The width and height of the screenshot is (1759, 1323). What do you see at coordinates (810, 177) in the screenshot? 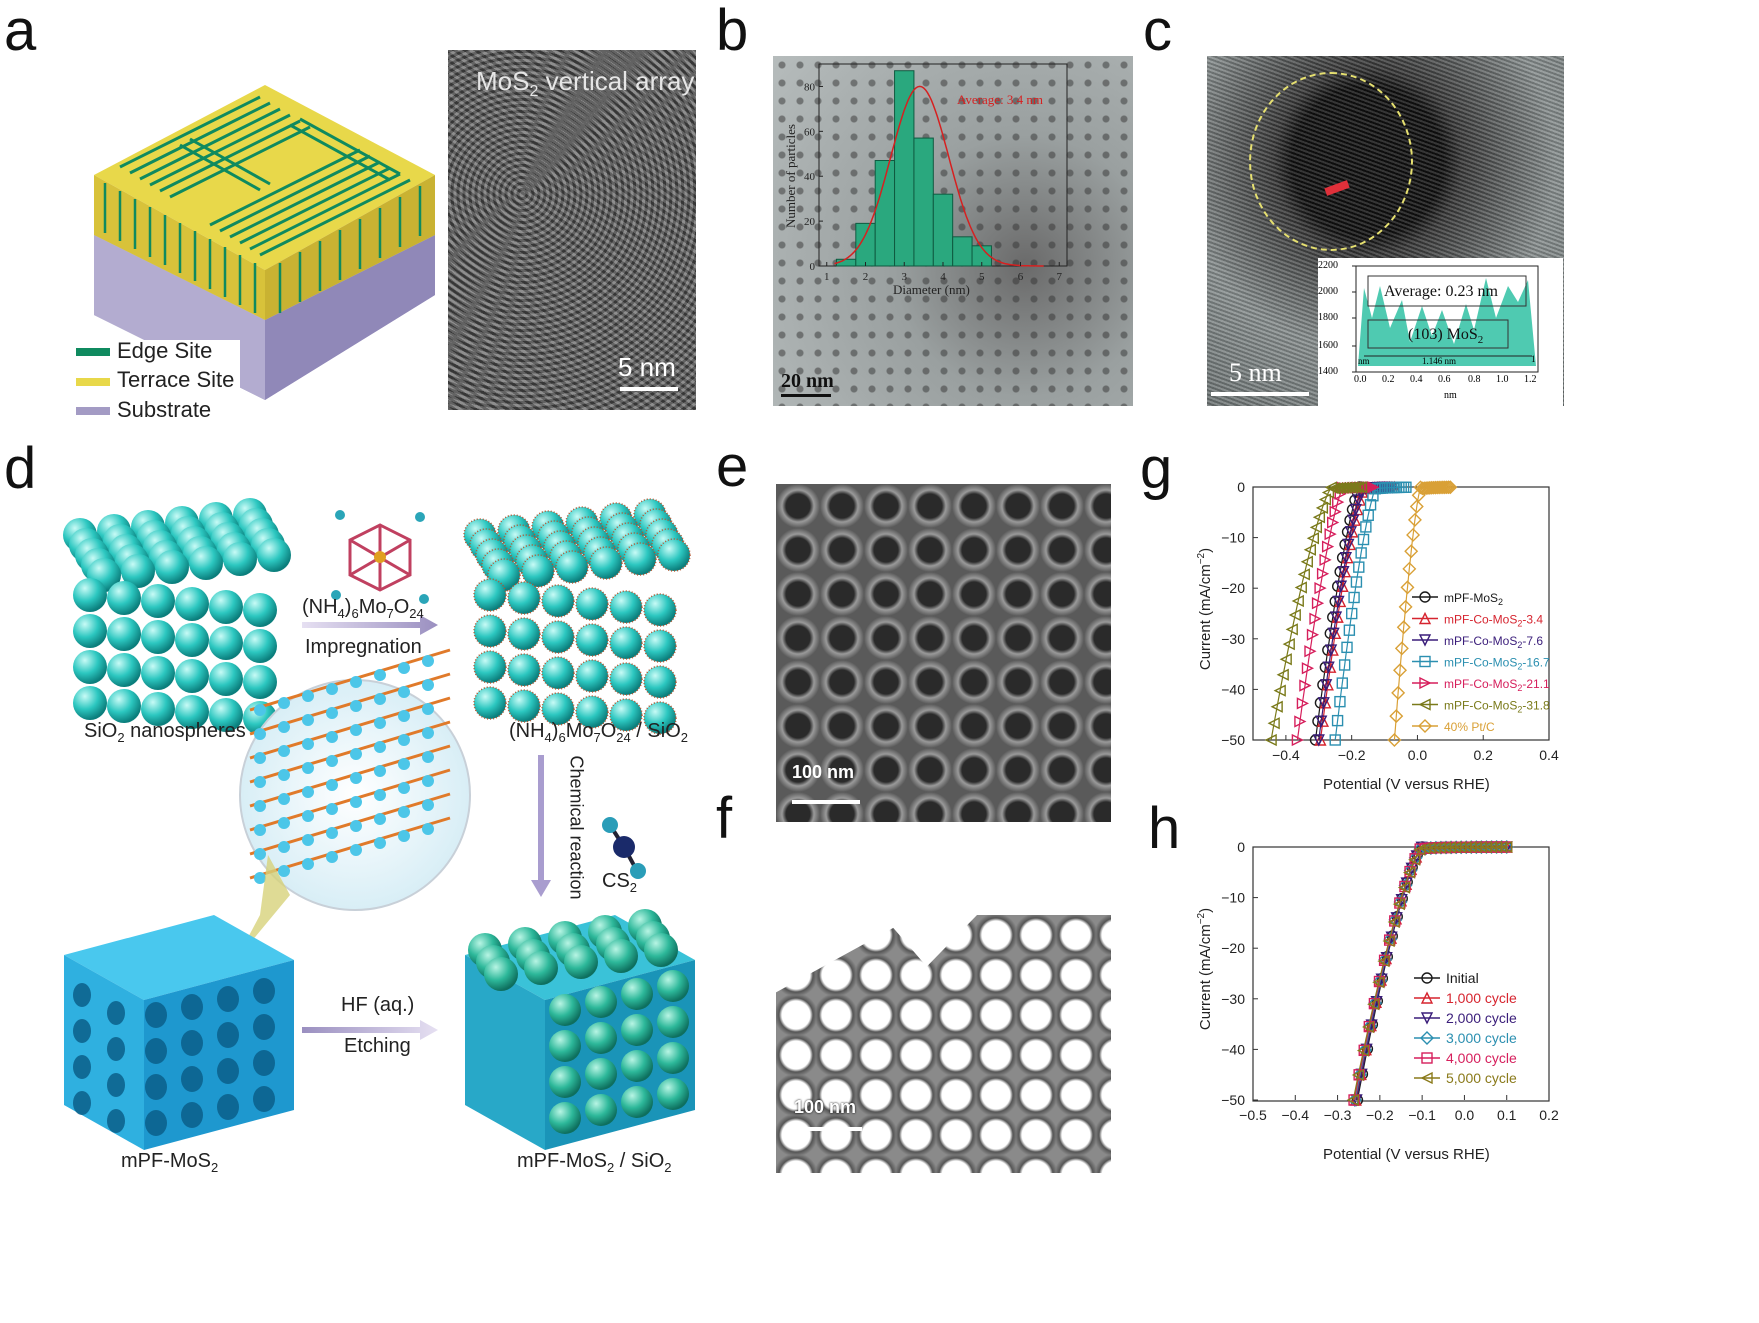
I see `hist-ytick: 40` at bounding box center [810, 177].